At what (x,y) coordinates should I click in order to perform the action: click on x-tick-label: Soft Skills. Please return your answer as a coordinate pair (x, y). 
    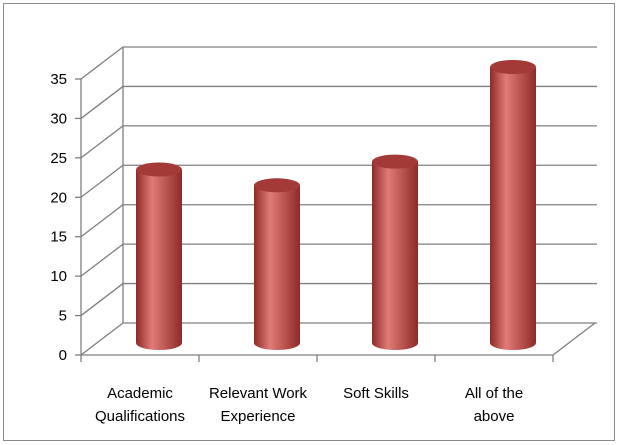
    Looking at the image, I should click on (376, 393).